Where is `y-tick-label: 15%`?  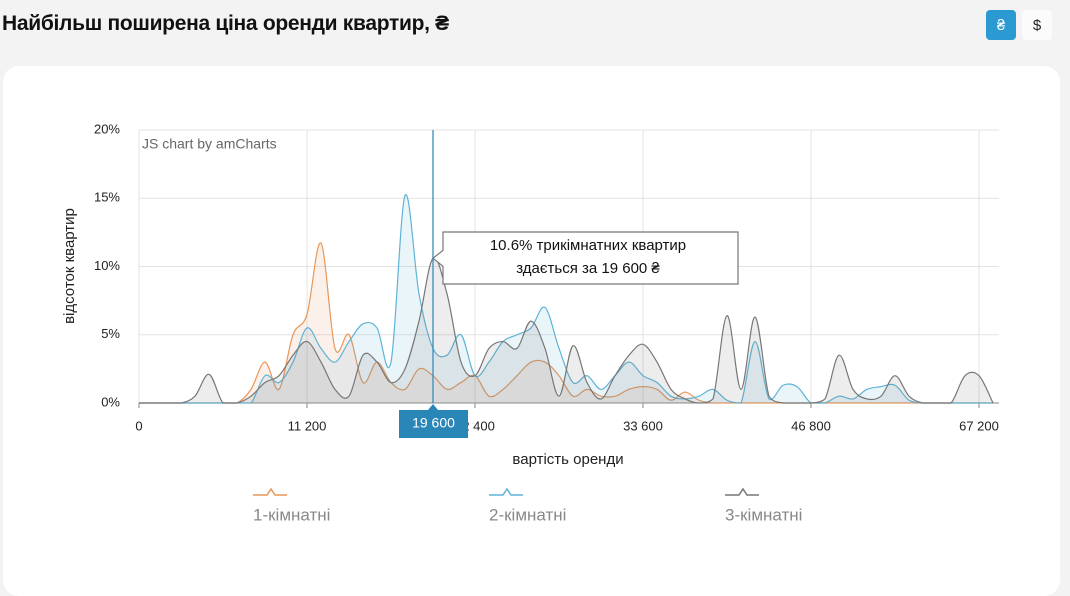 y-tick-label: 15% is located at coordinates (107, 197).